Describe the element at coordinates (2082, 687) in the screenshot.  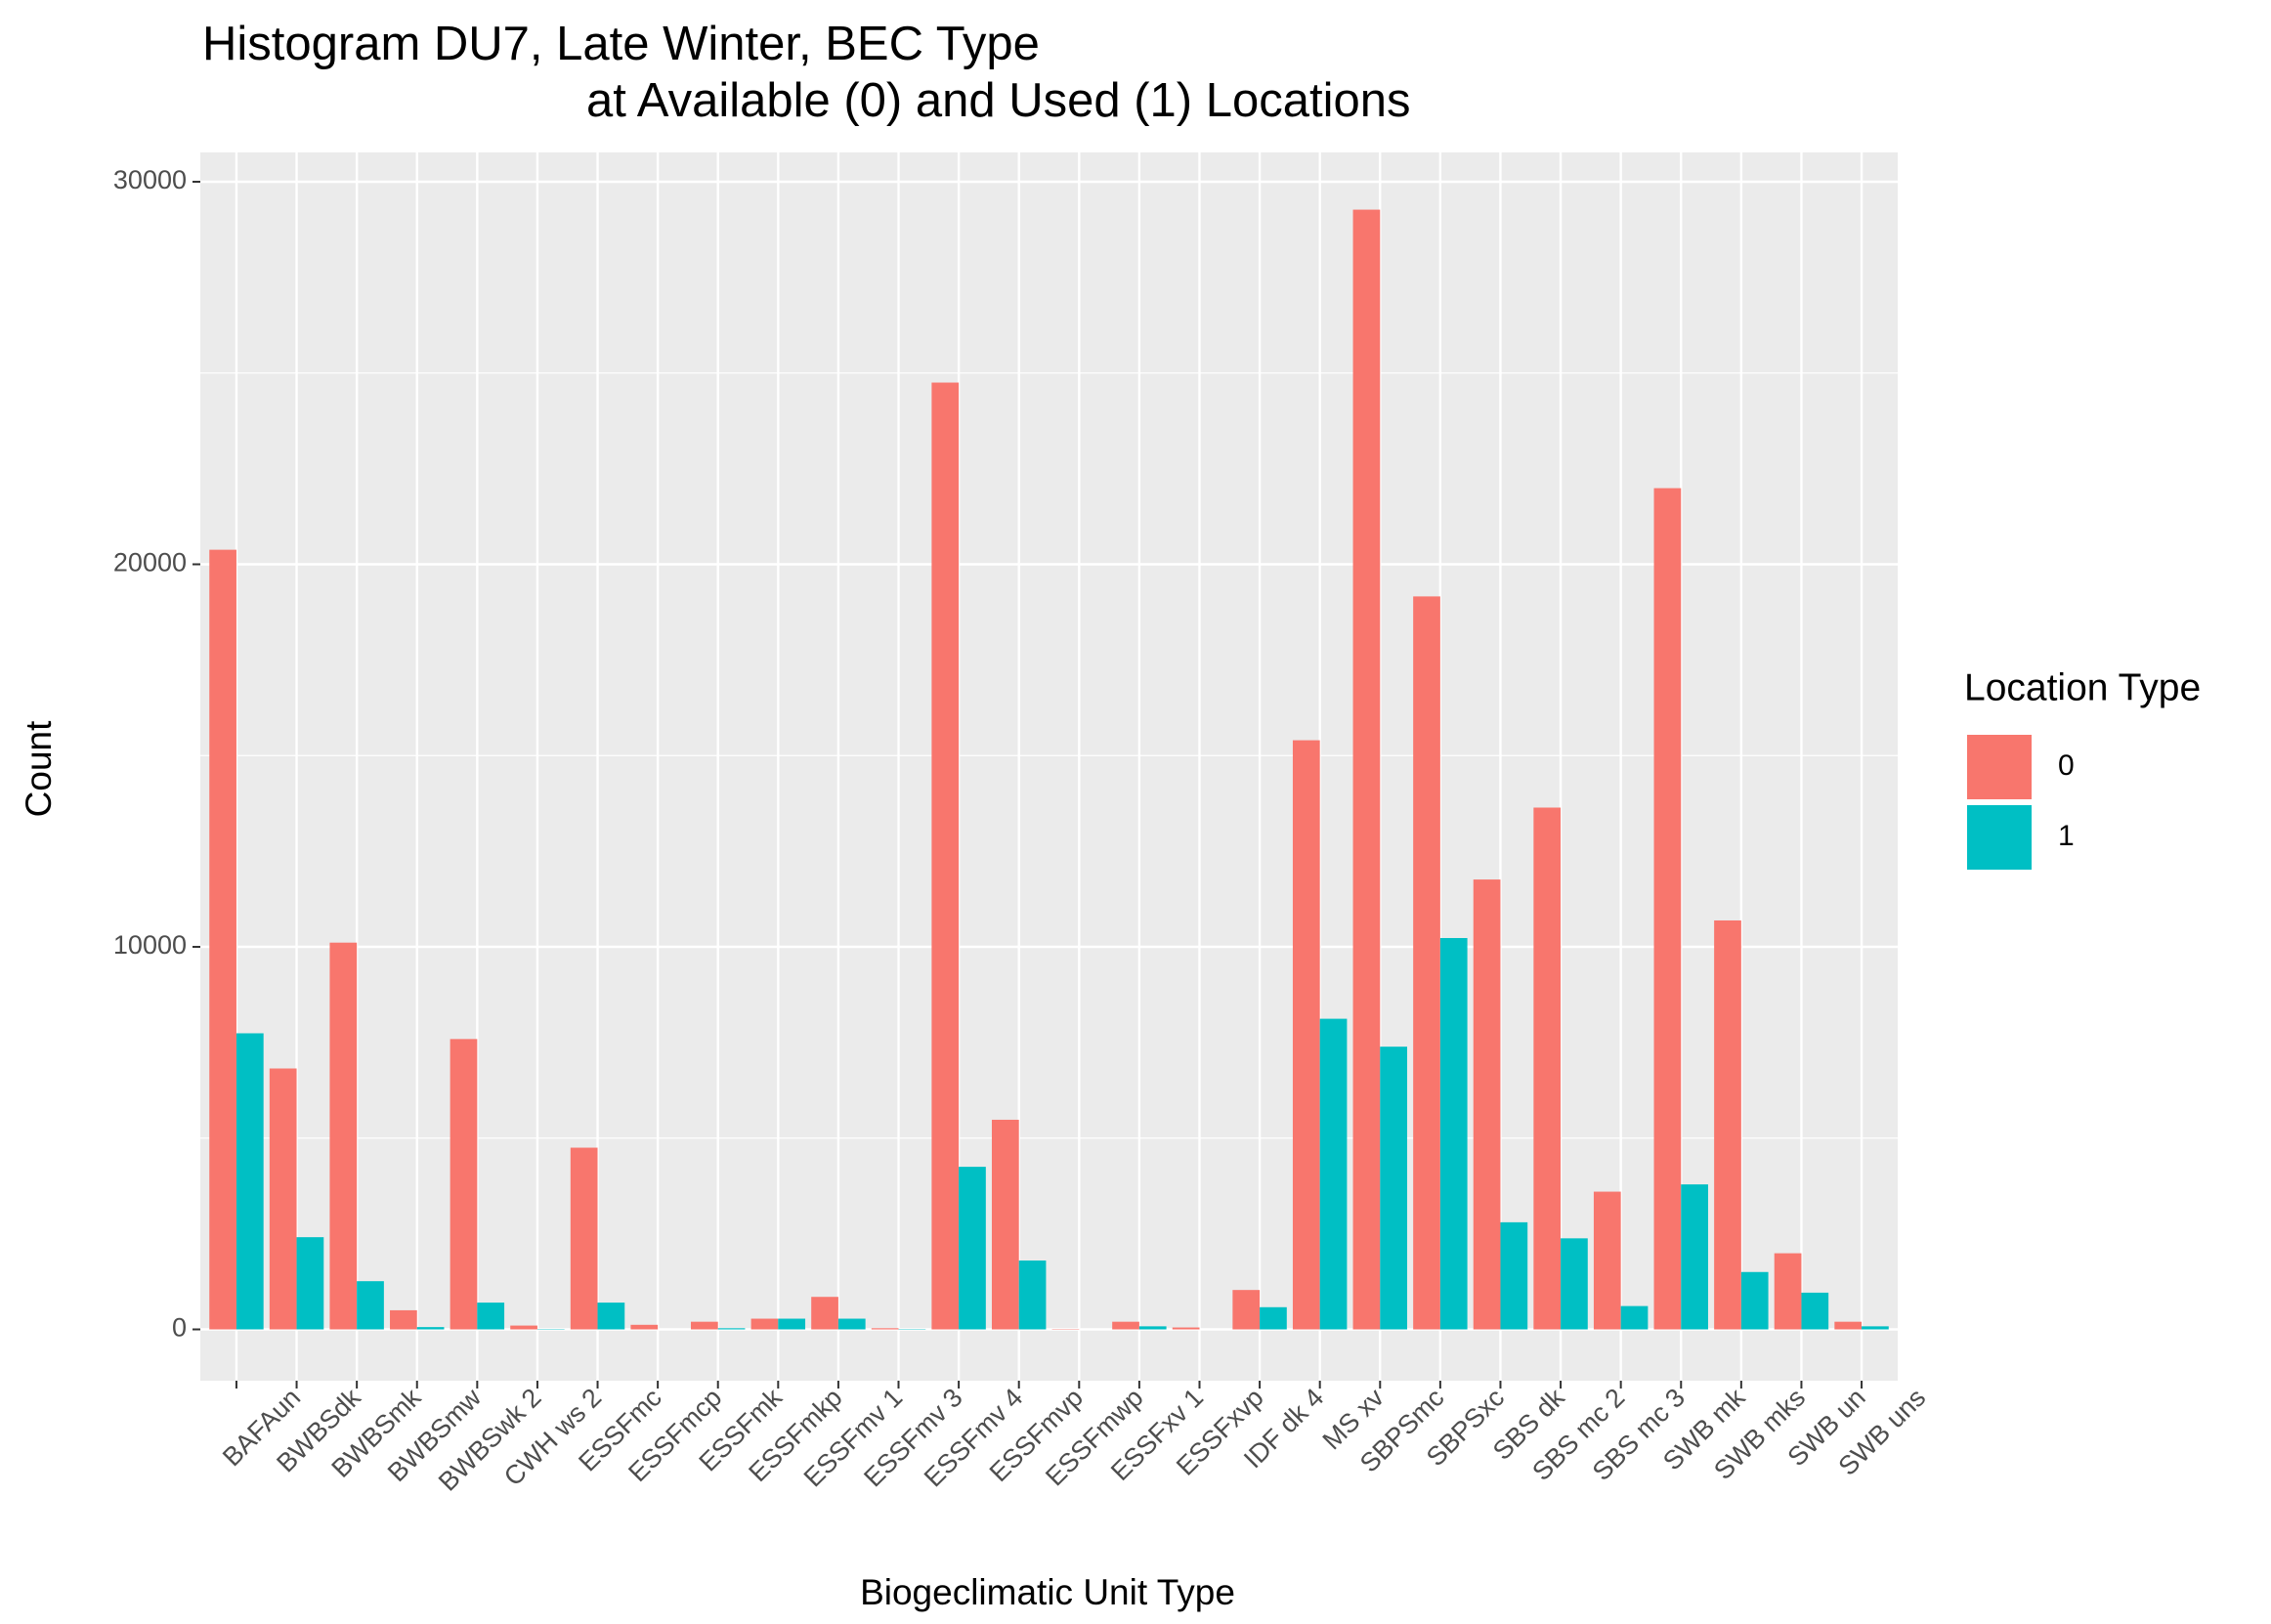
I see `legend-title: Location Type` at that location.